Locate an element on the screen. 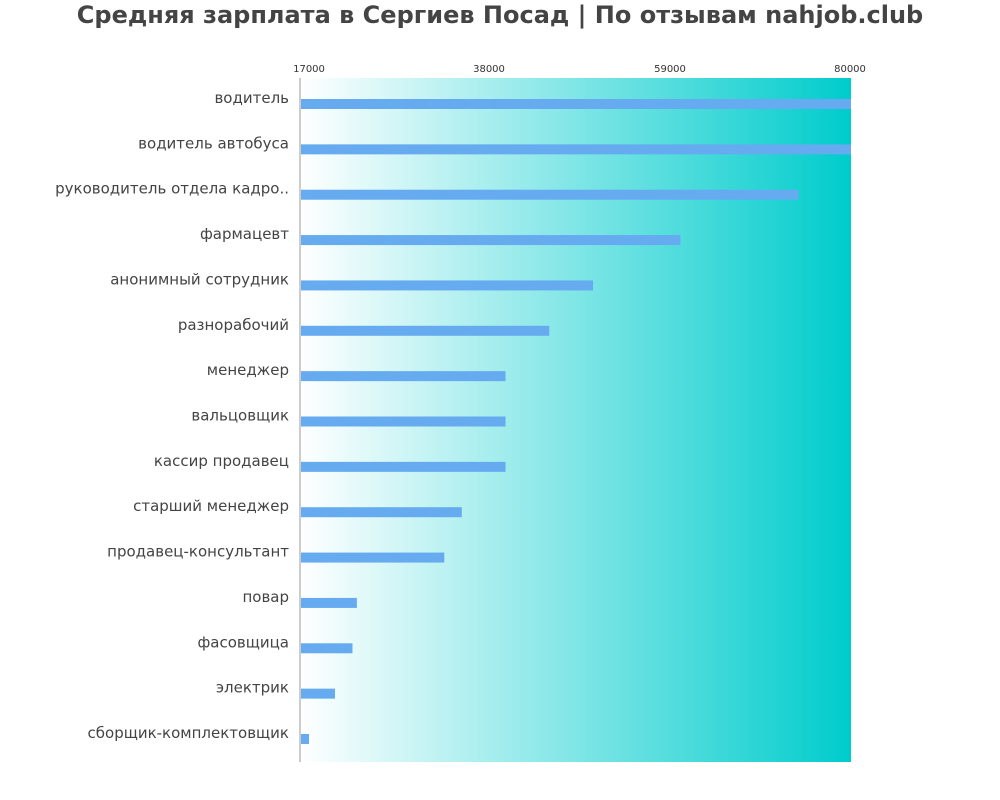 Image resolution: width=1000 pixels, height=800 pixels. x-tick-label: 17000 is located at coordinates (309, 69).